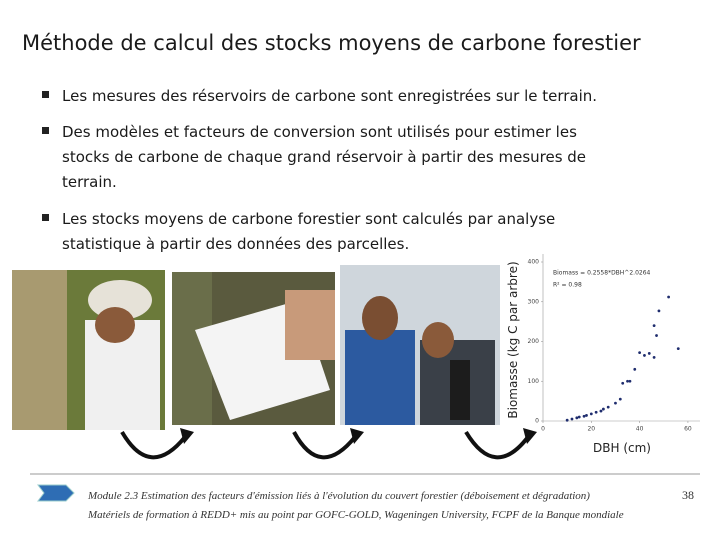 The width and height of the screenshot is (720, 540). What do you see at coordinates (534, 381) in the screenshot?
I see `y-tick-label: 100` at bounding box center [534, 381].